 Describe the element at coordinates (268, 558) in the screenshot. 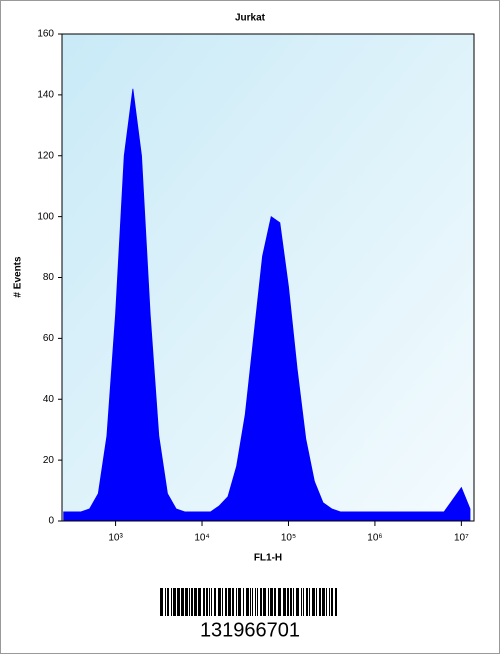

I see `x-axis-label: FL1-H` at that location.